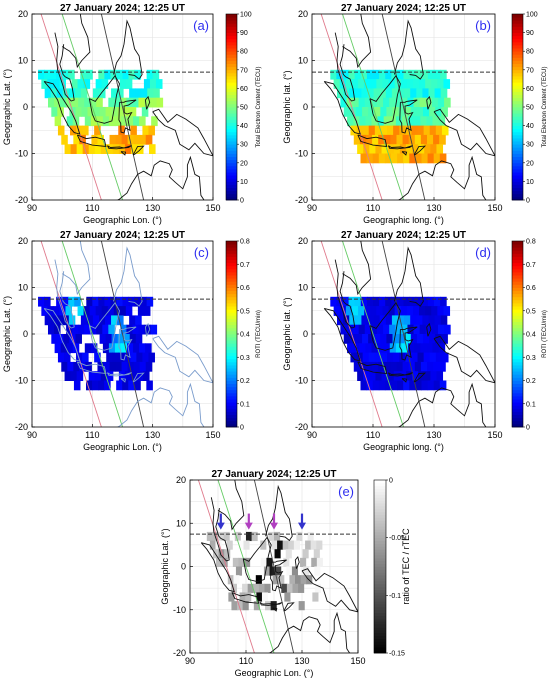 The height and width of the screenshot is (686, 550). Describe the element at coordinates (7, 334) in the screenshot. I see `y-axis-label: Geographic Lat. (°)` at that location.